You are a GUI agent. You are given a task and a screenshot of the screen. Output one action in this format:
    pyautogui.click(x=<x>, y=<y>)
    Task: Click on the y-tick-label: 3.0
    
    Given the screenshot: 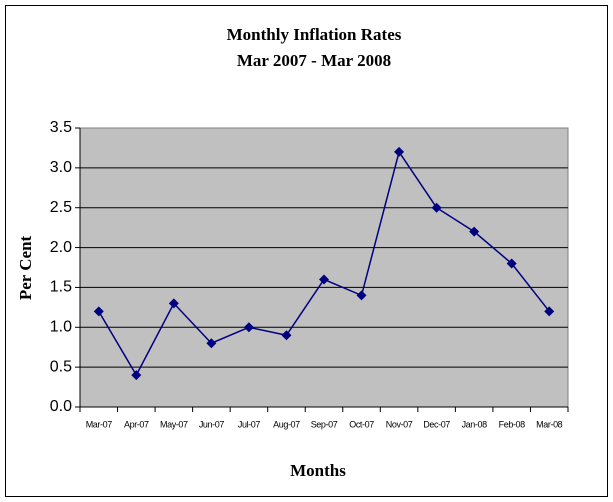 What is the action you would take?
    pyautogui.click(x=61, y=167)
    